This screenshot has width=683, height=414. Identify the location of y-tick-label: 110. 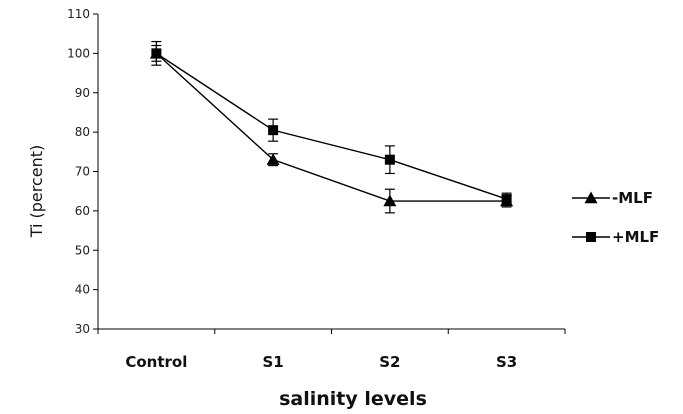
(78, 14).